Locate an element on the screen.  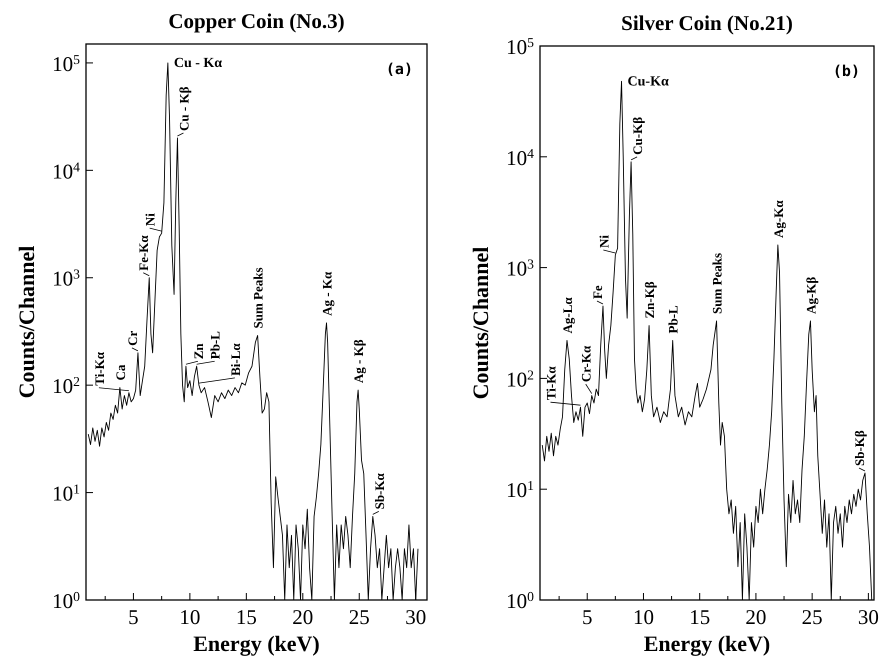
annotation: Ag - Kα is located at coordinates (326, 293).